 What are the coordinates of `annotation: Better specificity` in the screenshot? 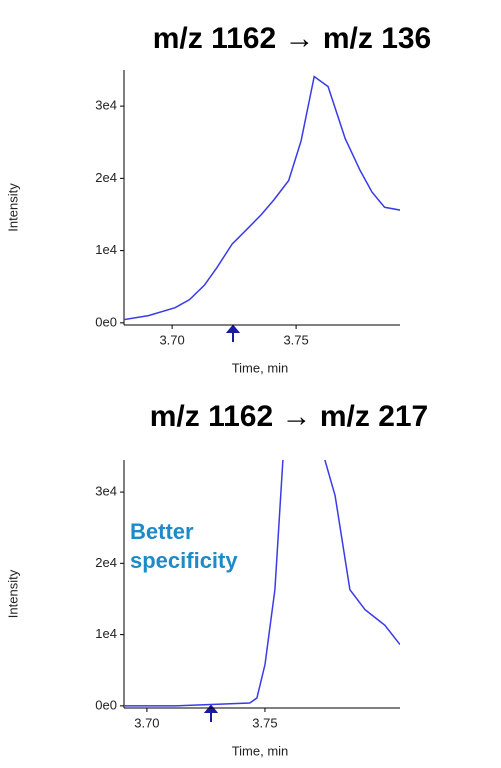 It's located at (184, 546).